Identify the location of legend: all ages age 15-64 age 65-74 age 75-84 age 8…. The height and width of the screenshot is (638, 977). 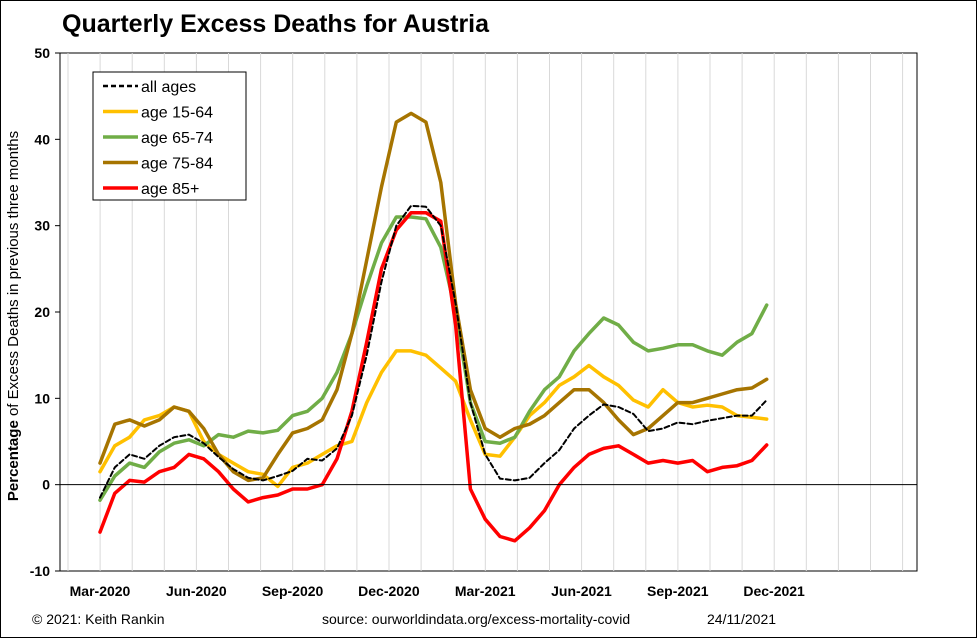
(169, 136).